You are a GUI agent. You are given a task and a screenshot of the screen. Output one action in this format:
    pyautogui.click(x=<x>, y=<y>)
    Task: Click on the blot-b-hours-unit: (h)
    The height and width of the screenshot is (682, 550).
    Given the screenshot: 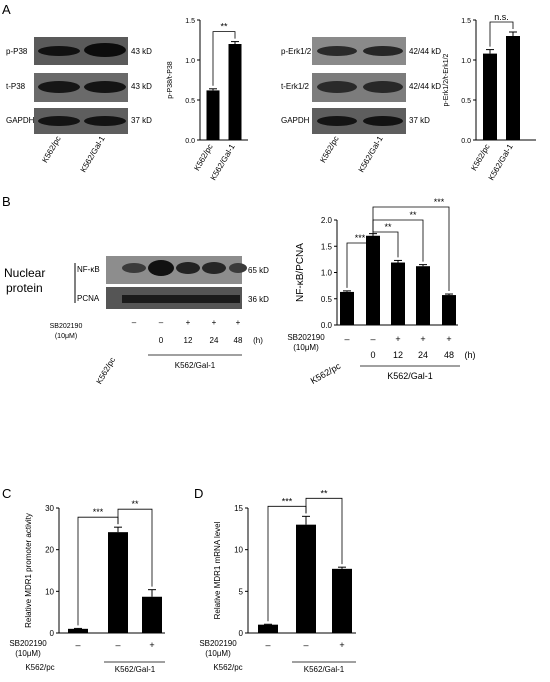 What is the action you would take?
    pyautogui.click(x=258, y=340)
    